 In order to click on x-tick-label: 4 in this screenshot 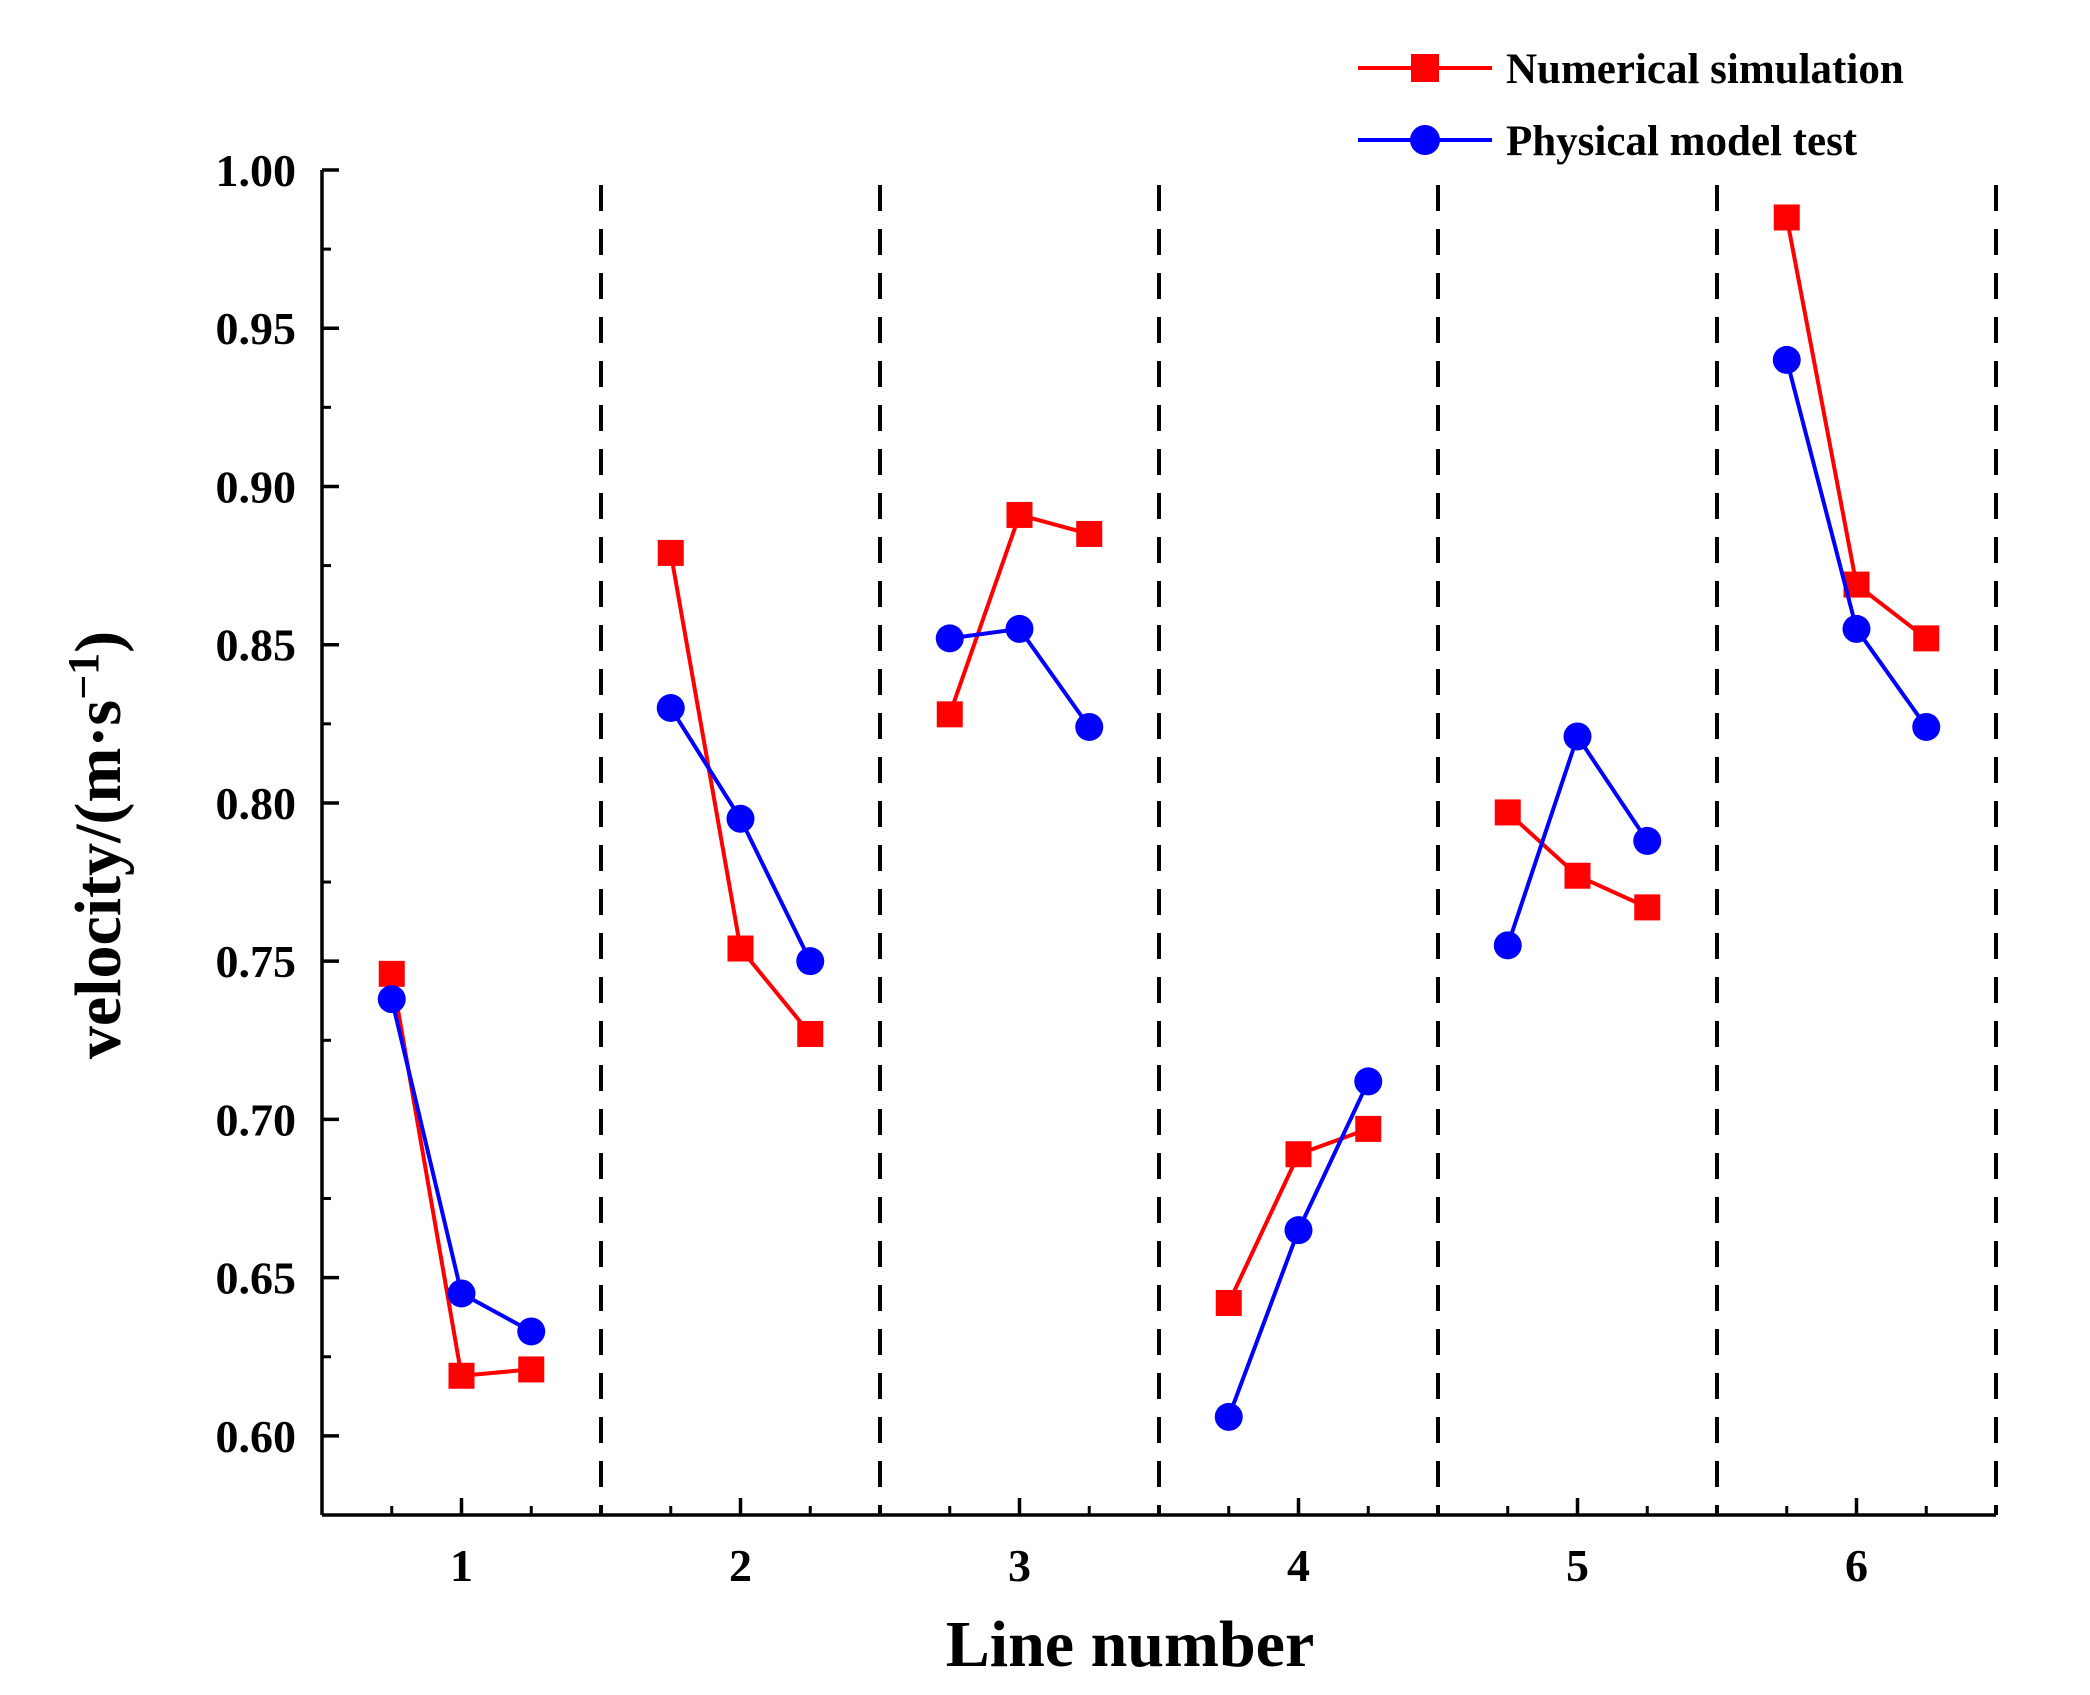, I will do `click(1298, 1565)`.